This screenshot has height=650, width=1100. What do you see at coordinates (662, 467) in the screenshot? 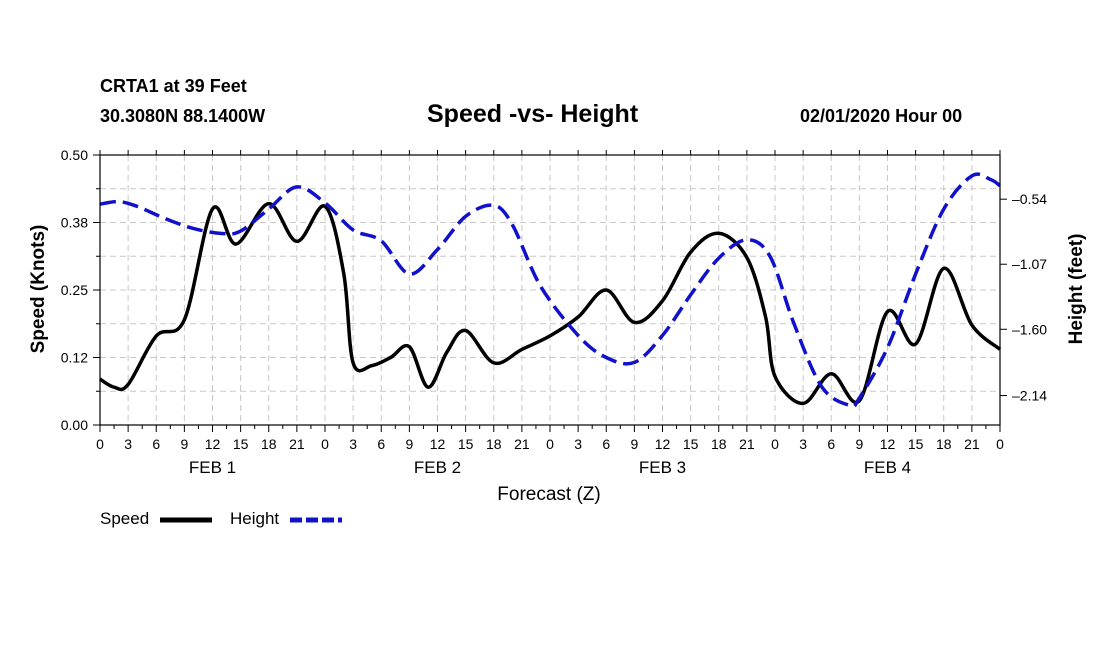
I see `day-label: FEB 3` at bounding box center [662, 467].